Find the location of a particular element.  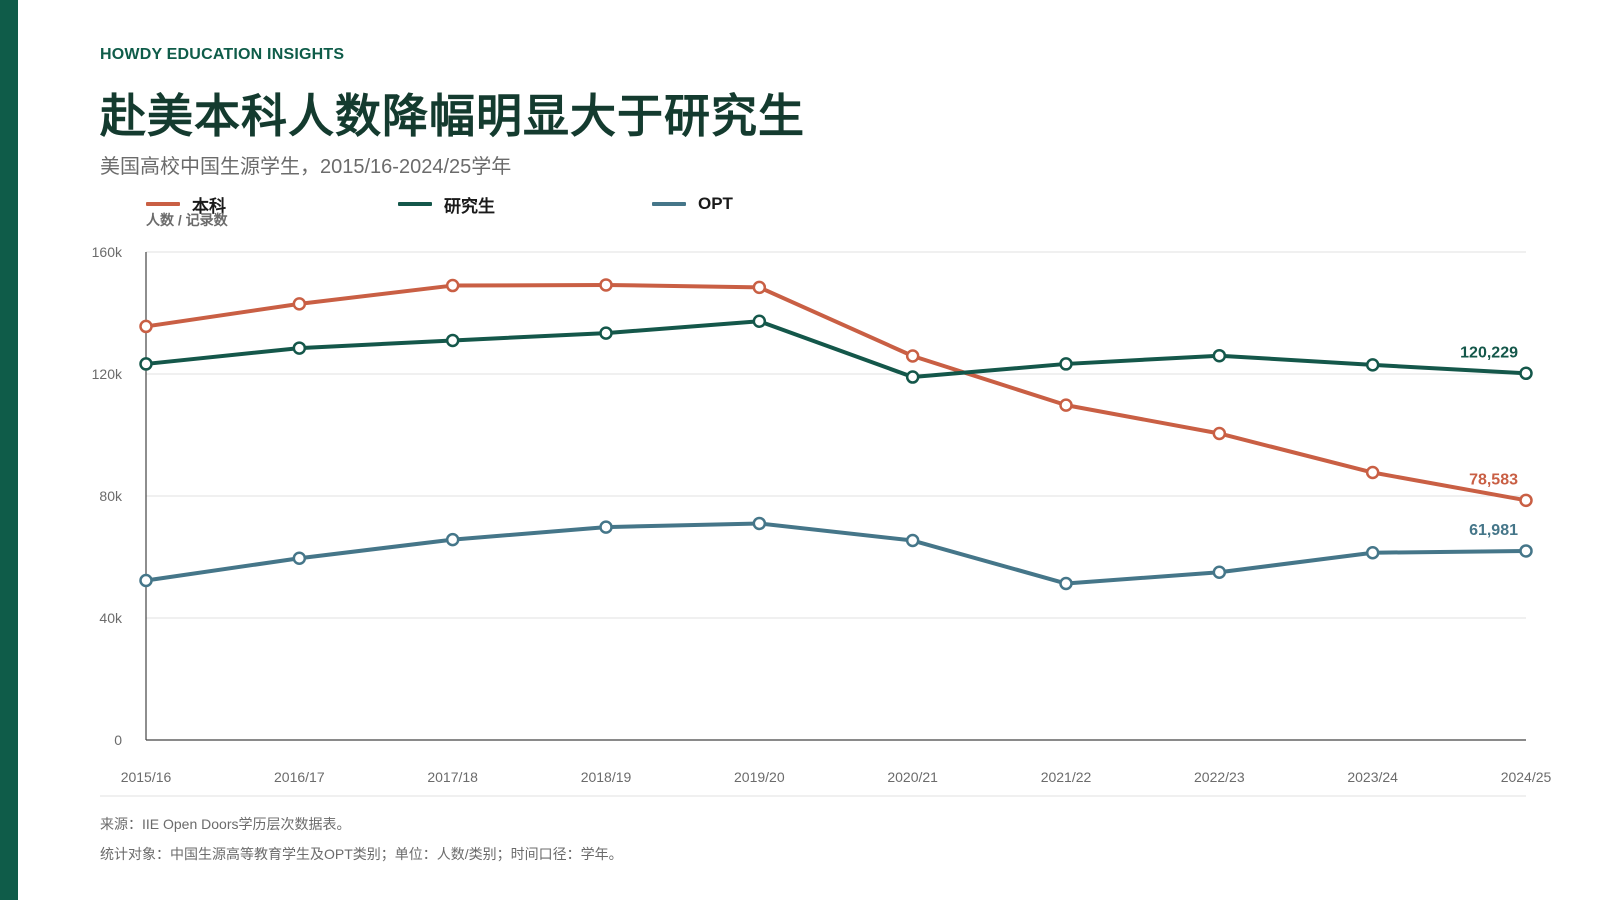

legend-label-undergrad: 本科 is located at coordinates (209, 206).